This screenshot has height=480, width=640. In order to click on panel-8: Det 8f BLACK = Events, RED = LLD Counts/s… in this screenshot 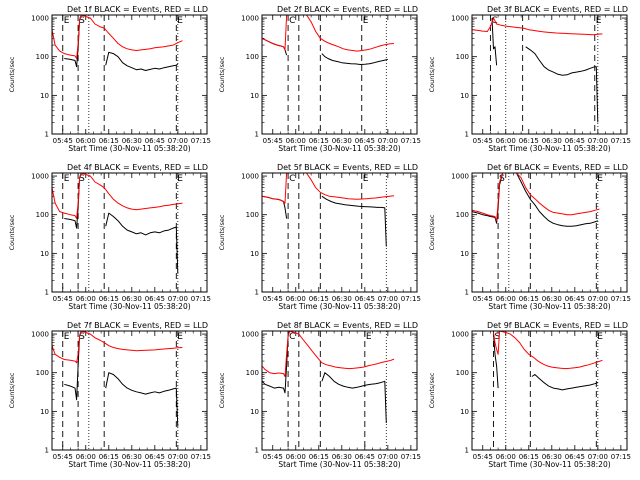, I will do `click(319, 395)`.